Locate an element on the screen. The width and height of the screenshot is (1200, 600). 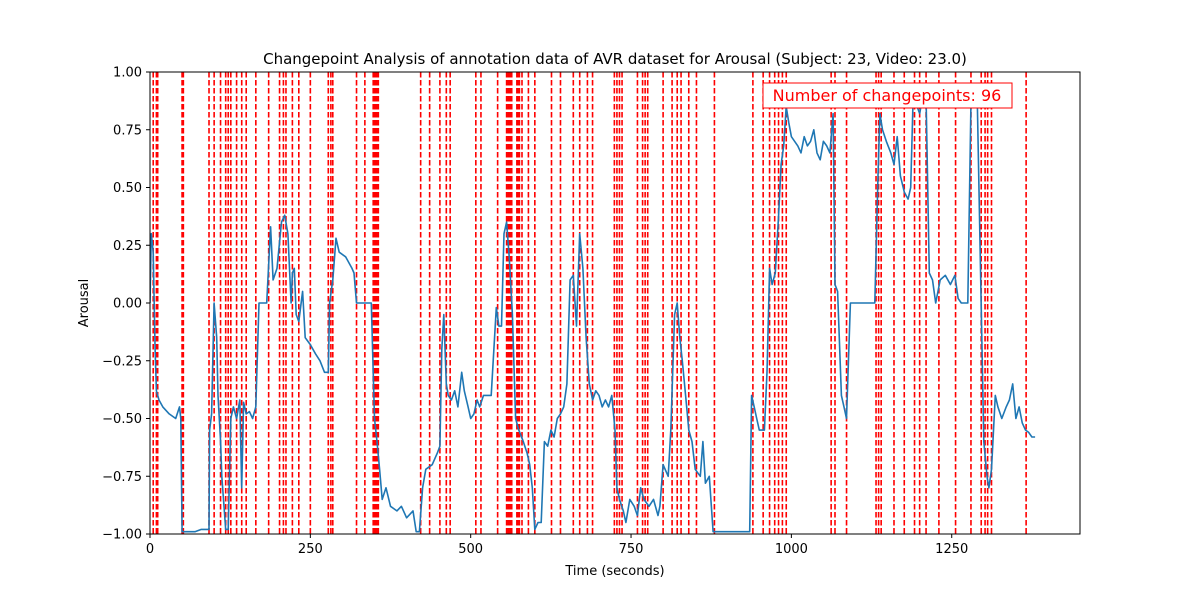
x-tick-label: 250 is located at coordinates (310, 549).